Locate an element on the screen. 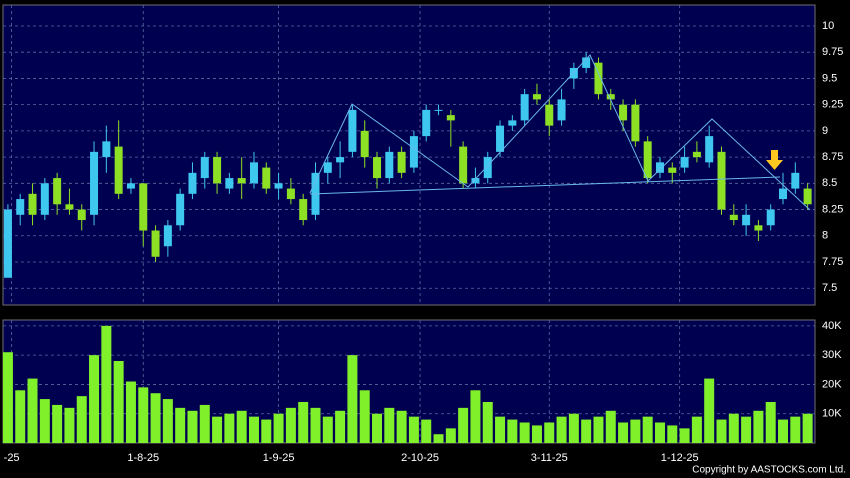 This screenshot has width=850, height=478. y-tick-label: 7.5 is located at coordinates (829, 288).